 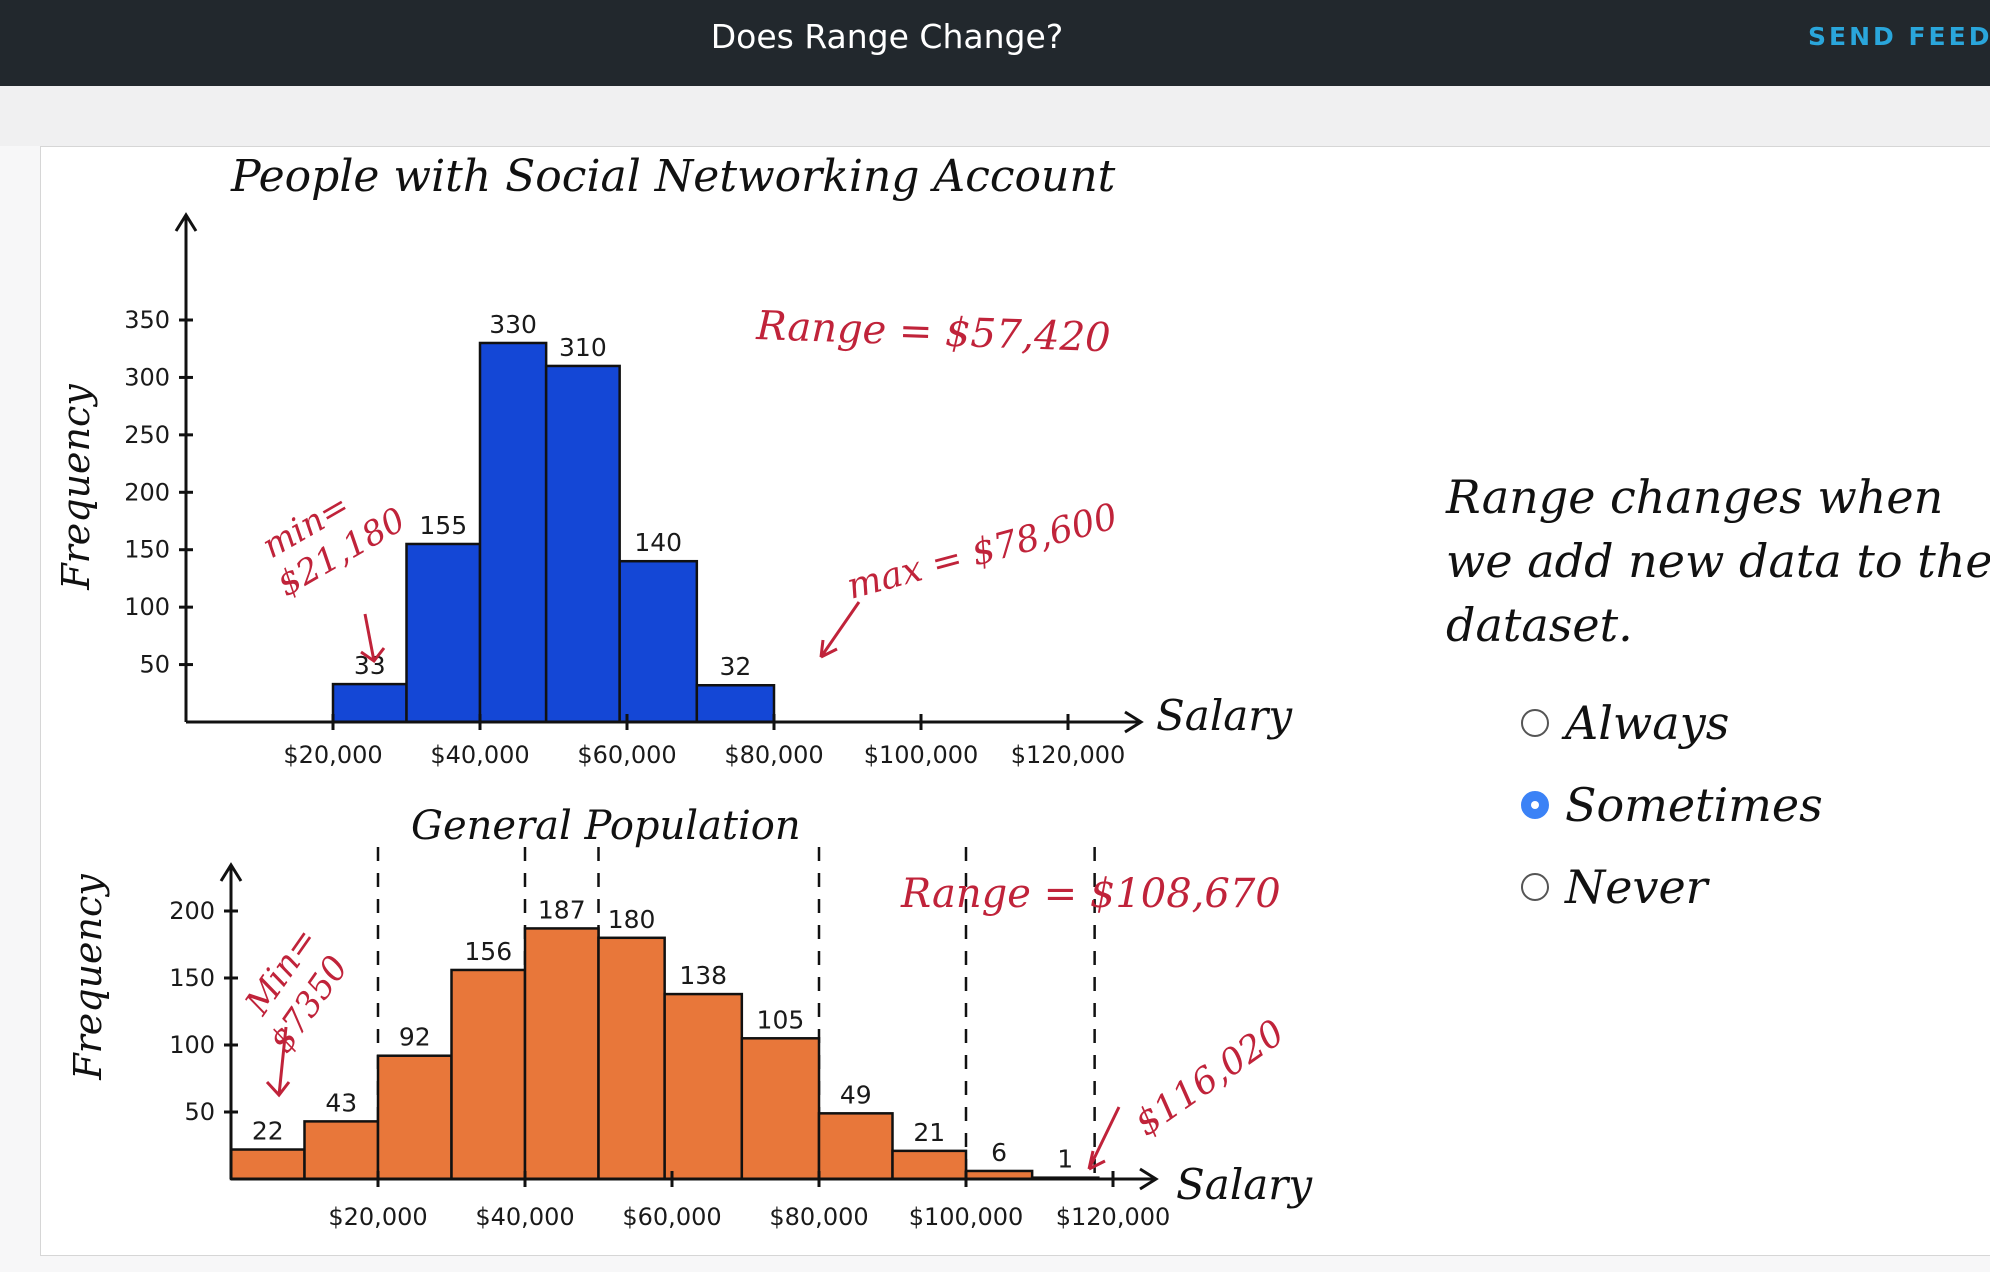 I want to click on option-never: Never, so click(x=1672, y=887).